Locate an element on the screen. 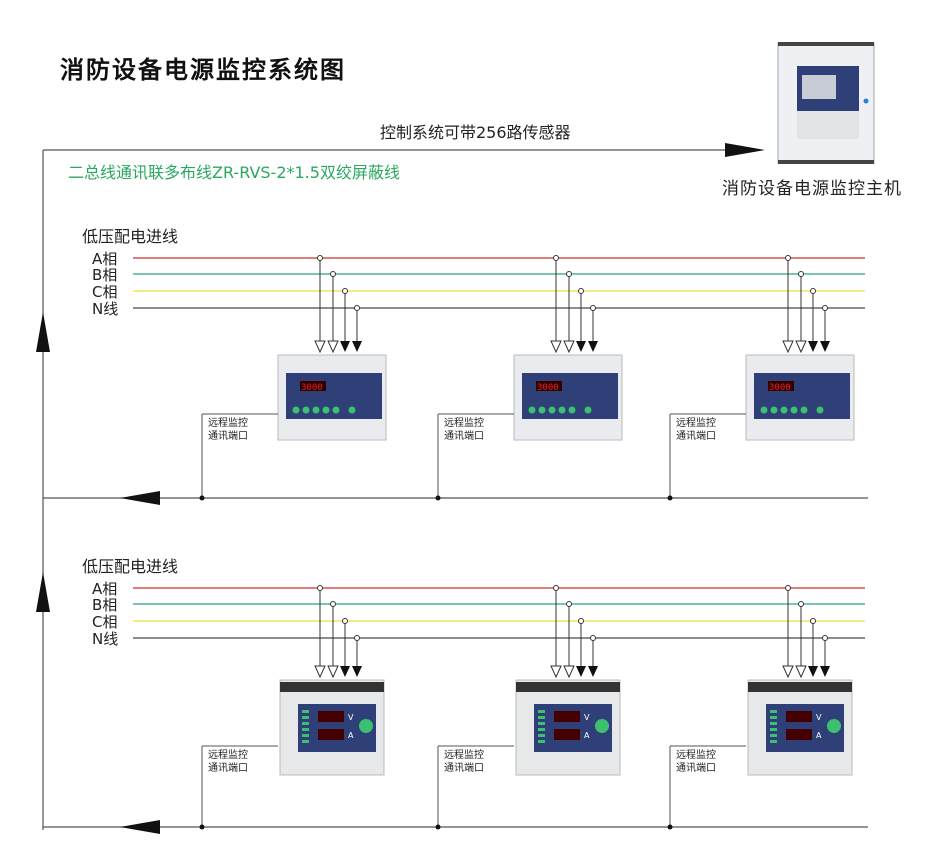 This screenshot has width=946, height=854. cabinet-screen is located at coordinates (819, 87).